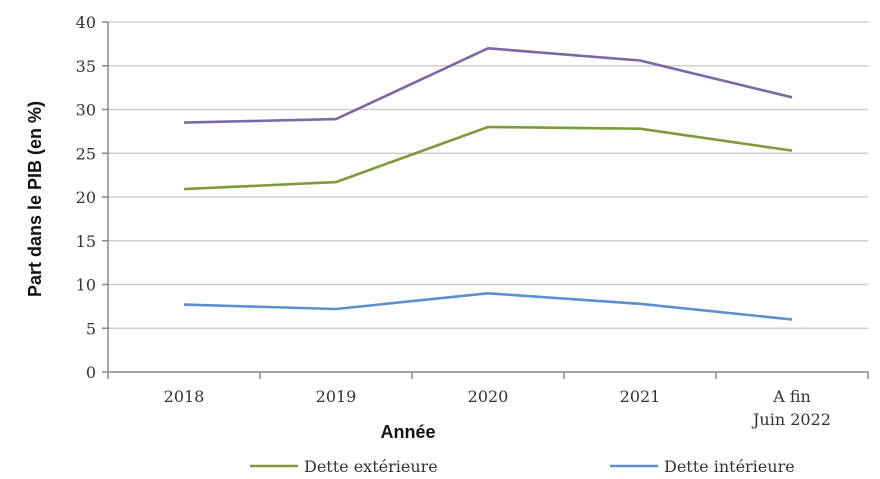 Image resolution: width=880 pixels, height=479 pixels. Describe the element at coordinates (640, 396) in the screenshot. I see `x-tick-label: 2021` at that location.